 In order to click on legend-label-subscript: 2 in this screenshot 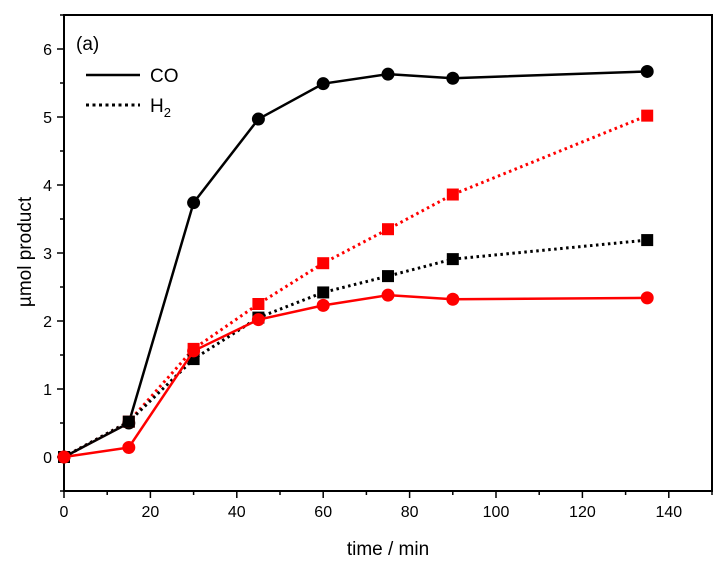, I will do `click(167, 112)`.